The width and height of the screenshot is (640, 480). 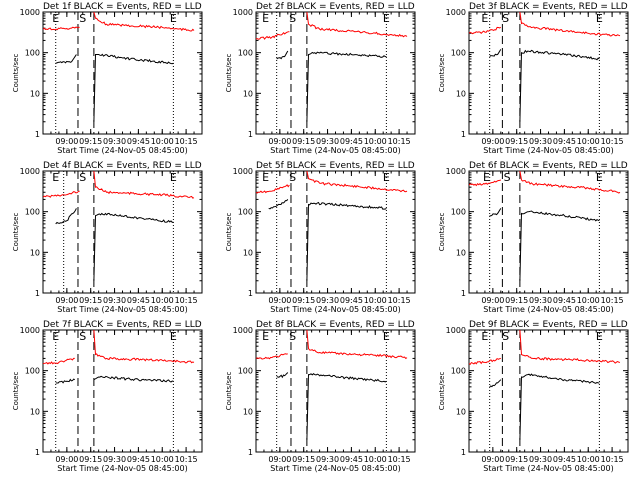 What do you see at coordinates (335, 325) in the screenshot?
I see `chart-title: Det 8f BLACK = Events, RED = LLD` at bounding box center [335, 325].